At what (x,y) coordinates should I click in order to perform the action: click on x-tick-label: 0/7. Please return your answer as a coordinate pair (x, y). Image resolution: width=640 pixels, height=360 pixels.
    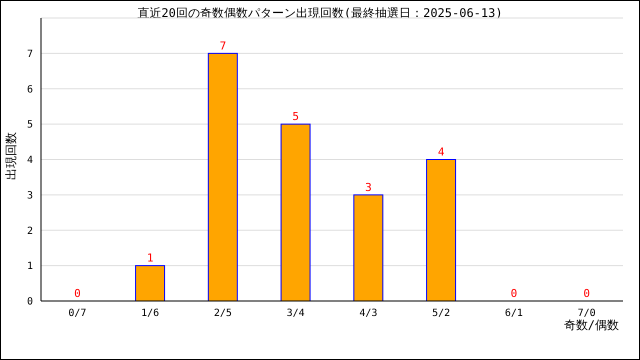
    Looking at the image, I should click on (77, 314).